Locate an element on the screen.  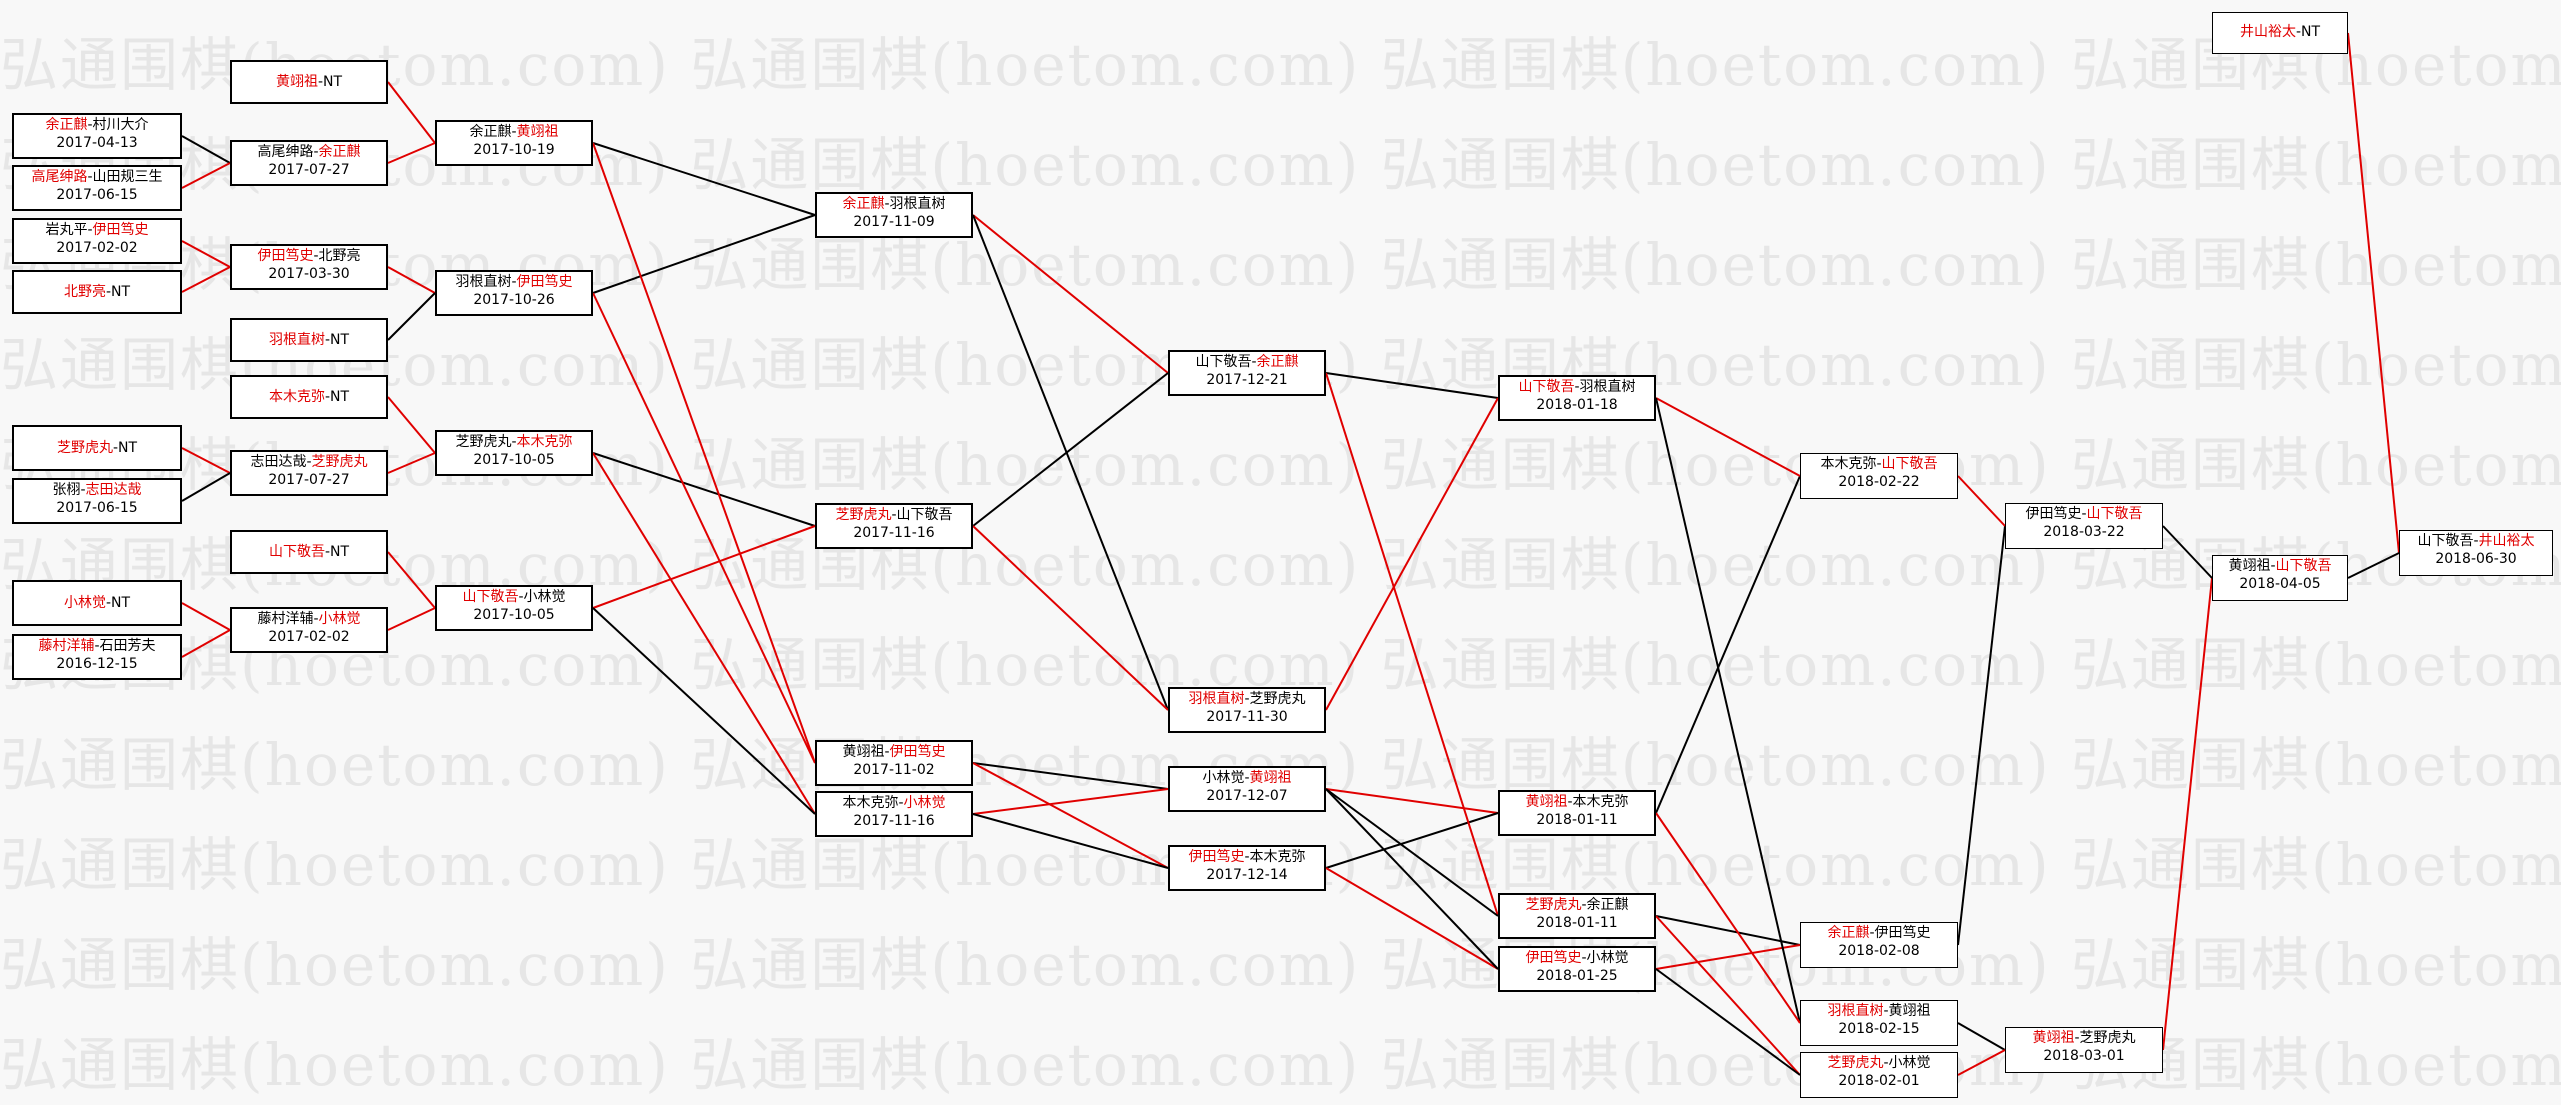
player-2: 伊田笃史 is located at coordinates (1902, 933).